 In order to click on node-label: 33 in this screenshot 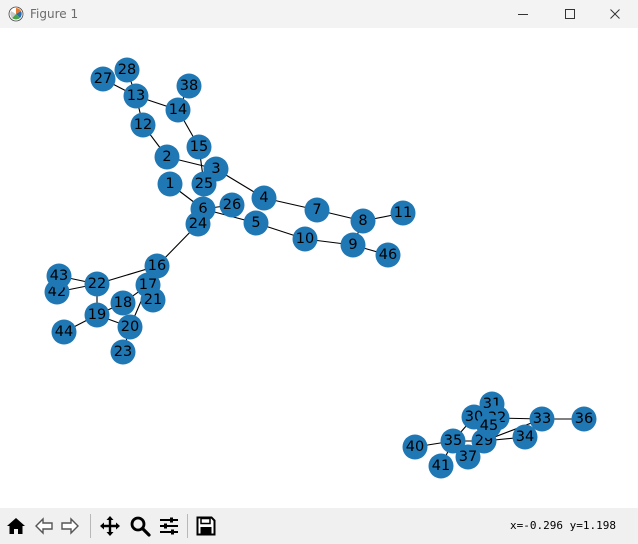, I will do `click(542, 419)`.